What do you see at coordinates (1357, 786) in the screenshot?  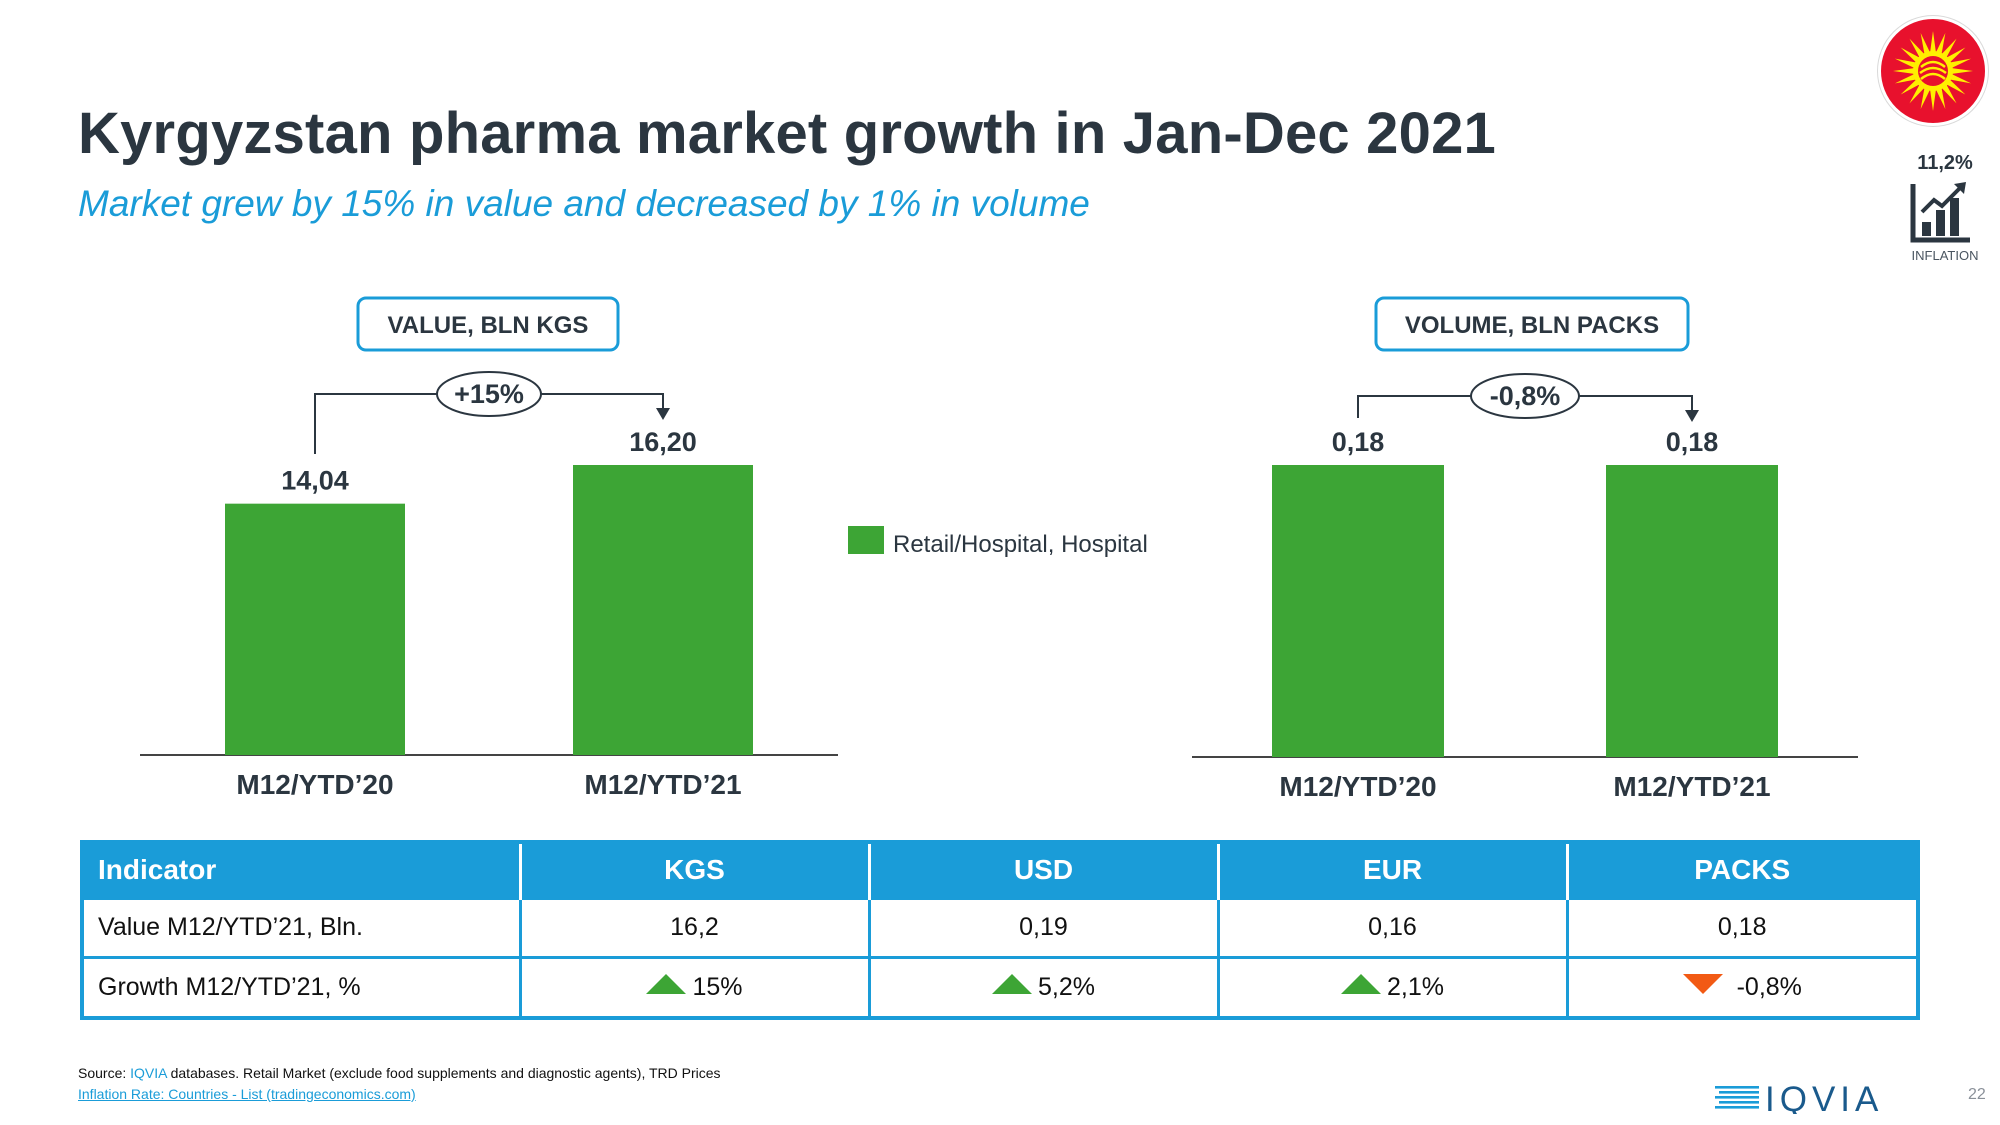 I see `volume-tick-label: M12/YTD’20` at bounding box center [1357, 786].